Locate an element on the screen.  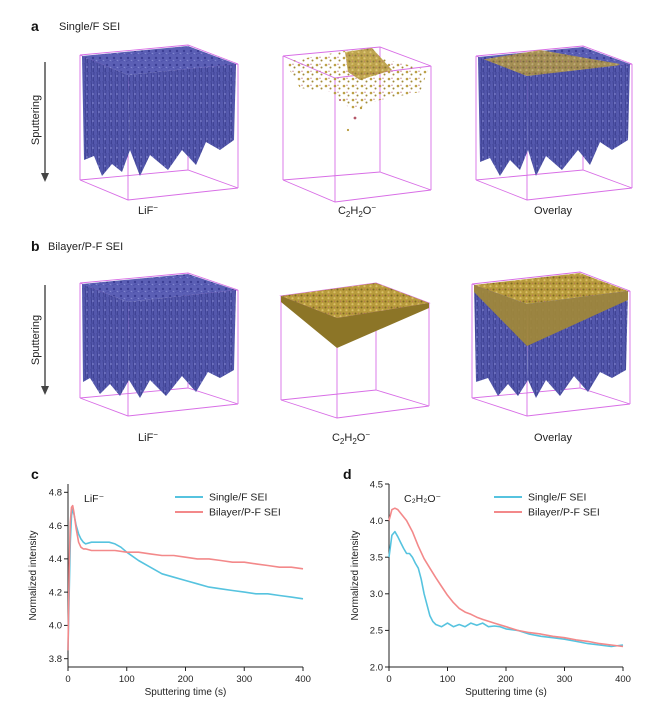
lif-right-face is located at coordinates (182, 120).